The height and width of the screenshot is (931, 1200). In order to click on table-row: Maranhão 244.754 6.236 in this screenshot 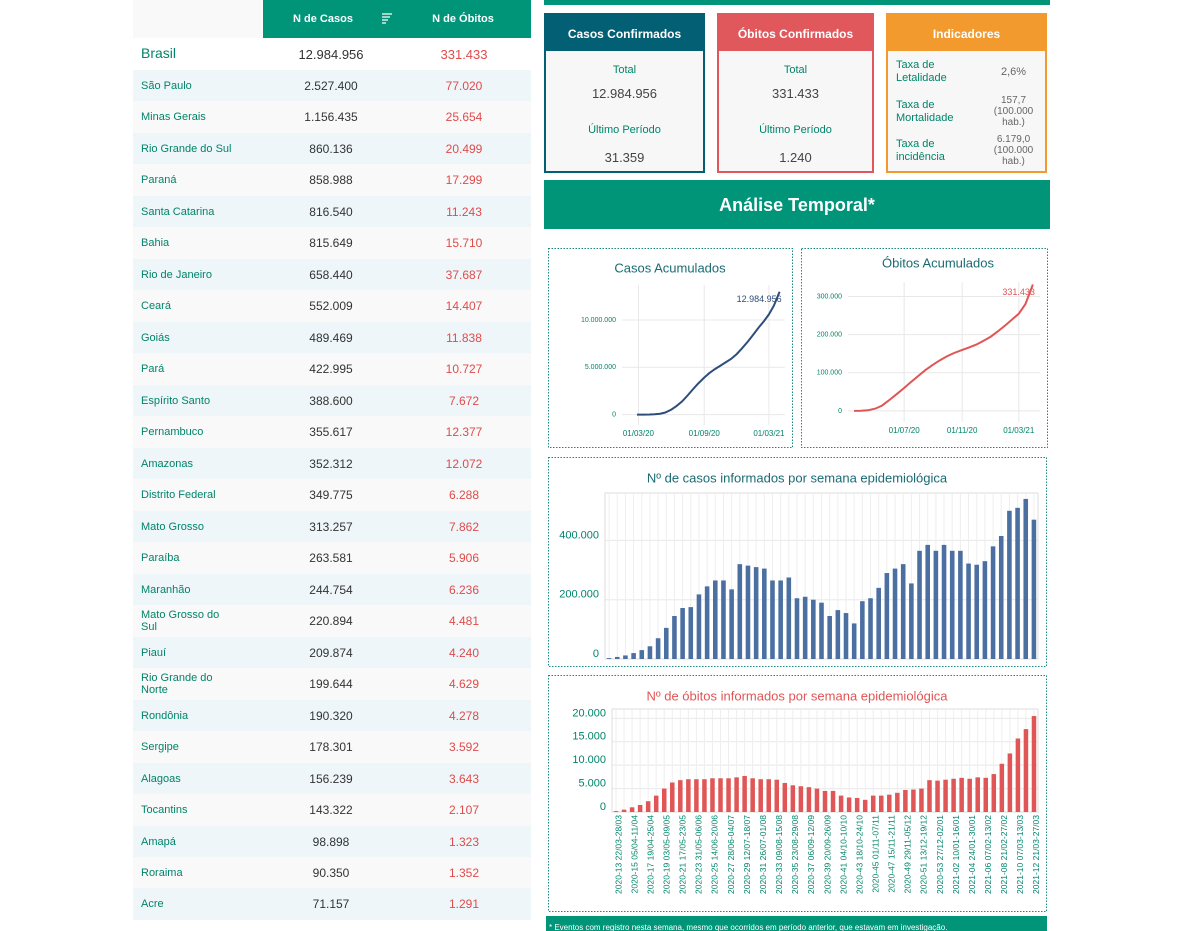, I will do `click(332, 589)`.